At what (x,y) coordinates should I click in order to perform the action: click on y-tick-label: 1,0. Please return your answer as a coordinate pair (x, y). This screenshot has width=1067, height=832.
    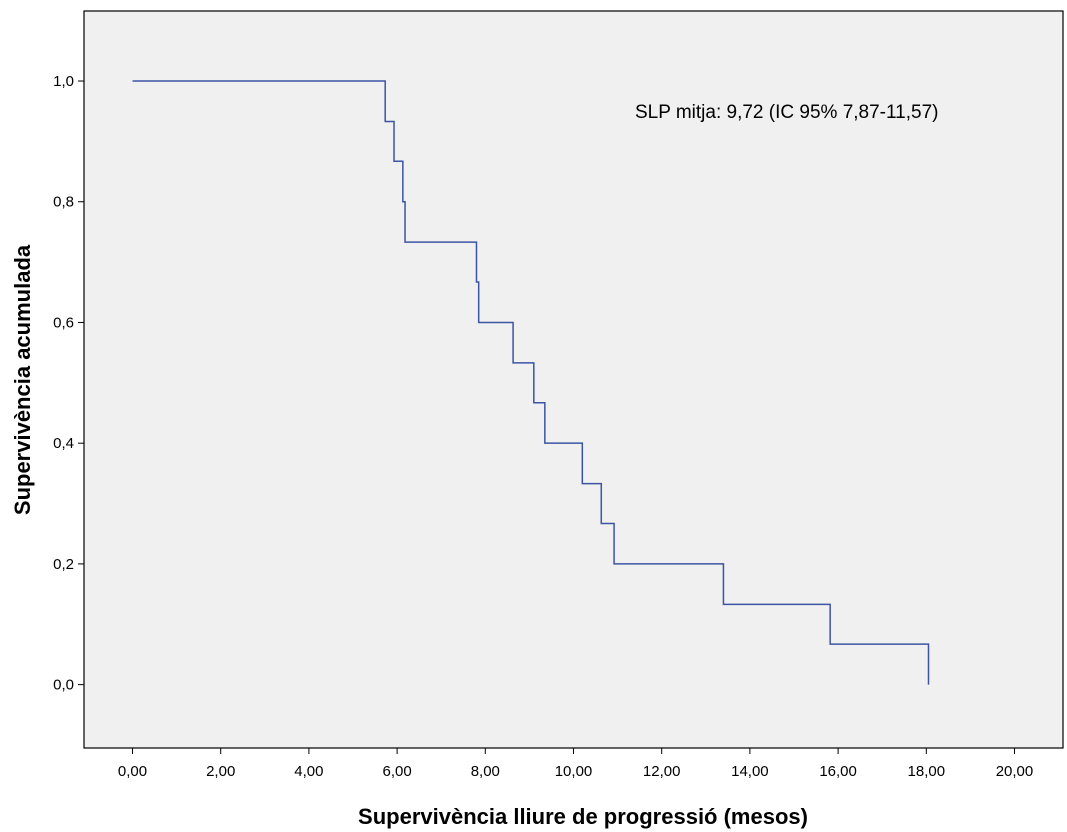
    Looking at the image, I should click on (63, 81).